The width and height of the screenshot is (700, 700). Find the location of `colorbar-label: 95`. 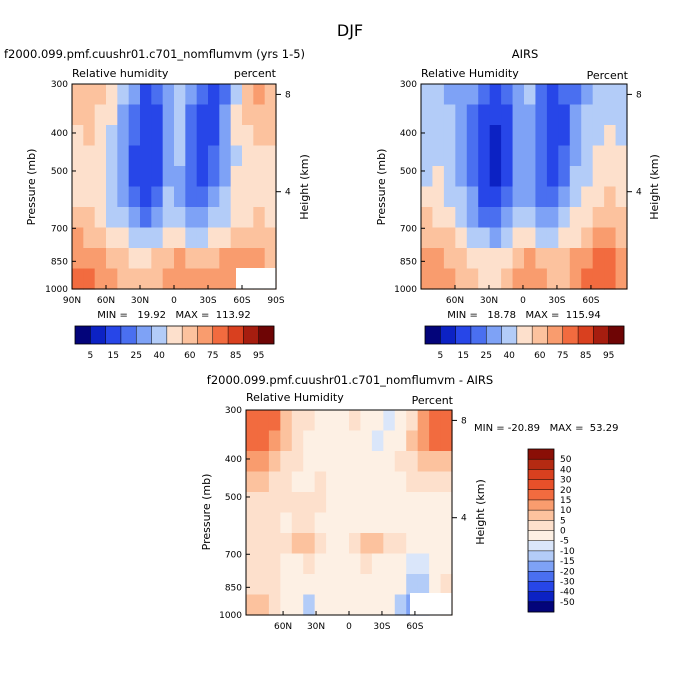

colorbar-label: 95 is located at coordinates (608, 356).